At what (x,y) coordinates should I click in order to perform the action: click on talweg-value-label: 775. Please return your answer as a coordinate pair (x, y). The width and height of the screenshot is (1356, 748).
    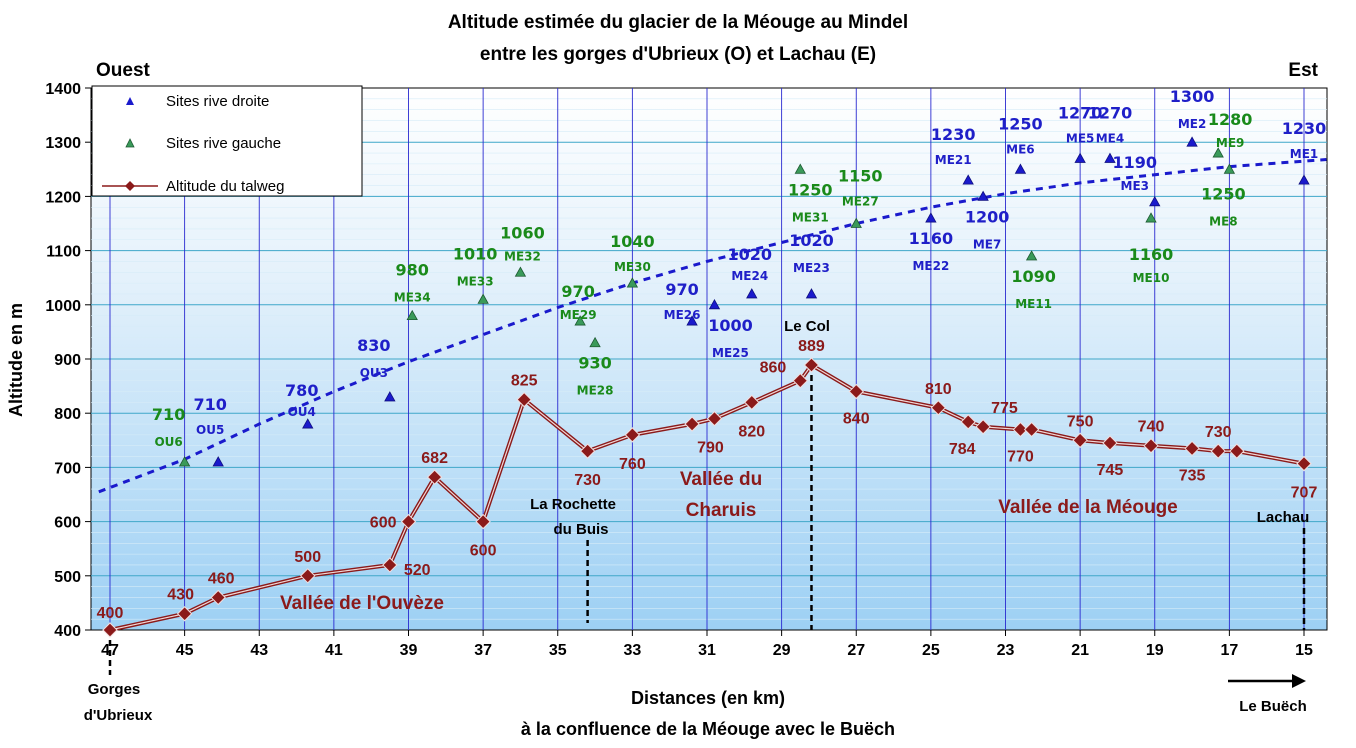
    Looking at the image, I should click on (1004, 408).